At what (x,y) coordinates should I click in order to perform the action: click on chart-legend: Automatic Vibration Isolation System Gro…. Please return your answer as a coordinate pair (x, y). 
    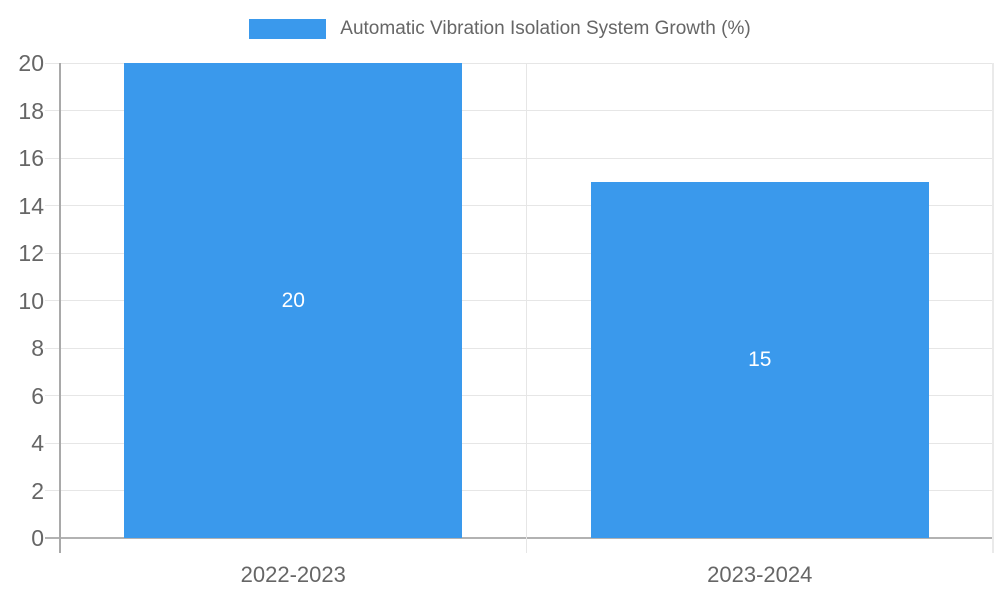
    Looking at the image, I should click on (500, 29).